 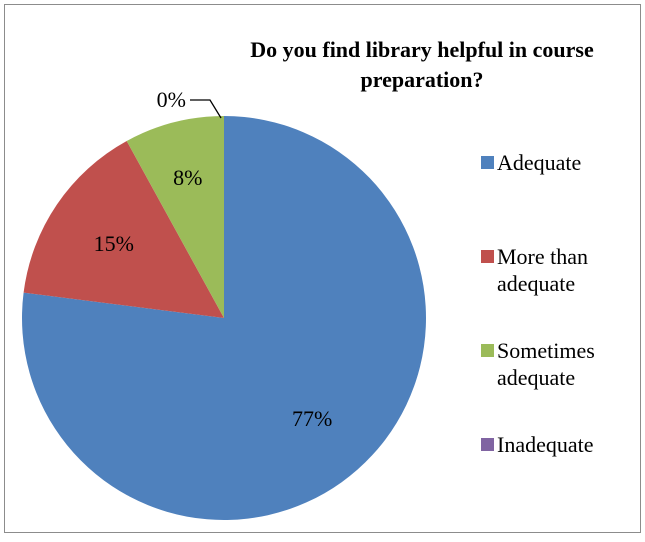 I want to click on pie-slice-sometimes-adequate, so click(x=175, y=217).